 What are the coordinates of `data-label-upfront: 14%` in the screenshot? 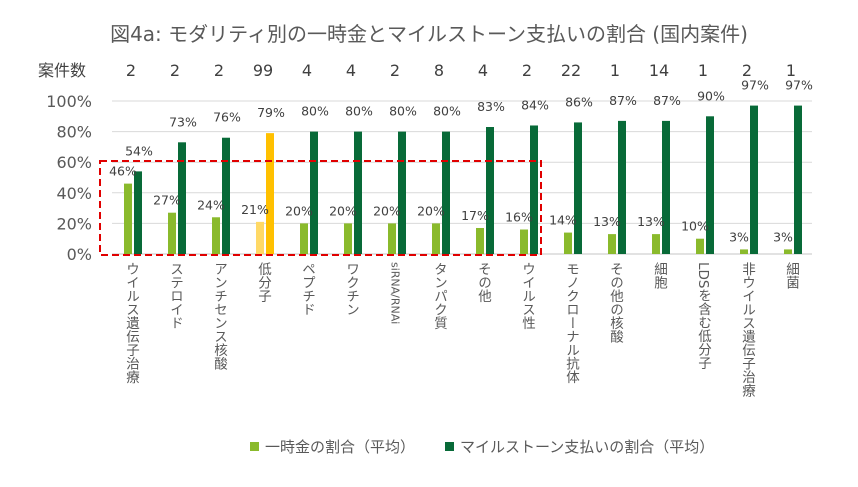 It's located at (563, 220).